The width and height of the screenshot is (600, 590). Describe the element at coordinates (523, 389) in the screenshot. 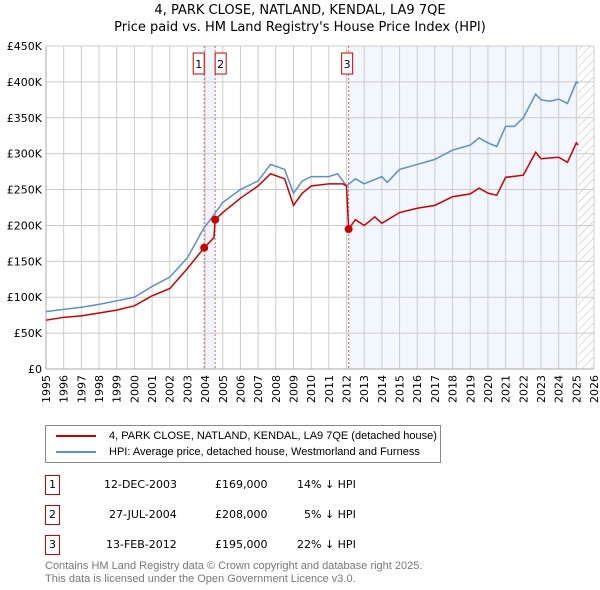

I see `x-tick-label: 2022` at that location.